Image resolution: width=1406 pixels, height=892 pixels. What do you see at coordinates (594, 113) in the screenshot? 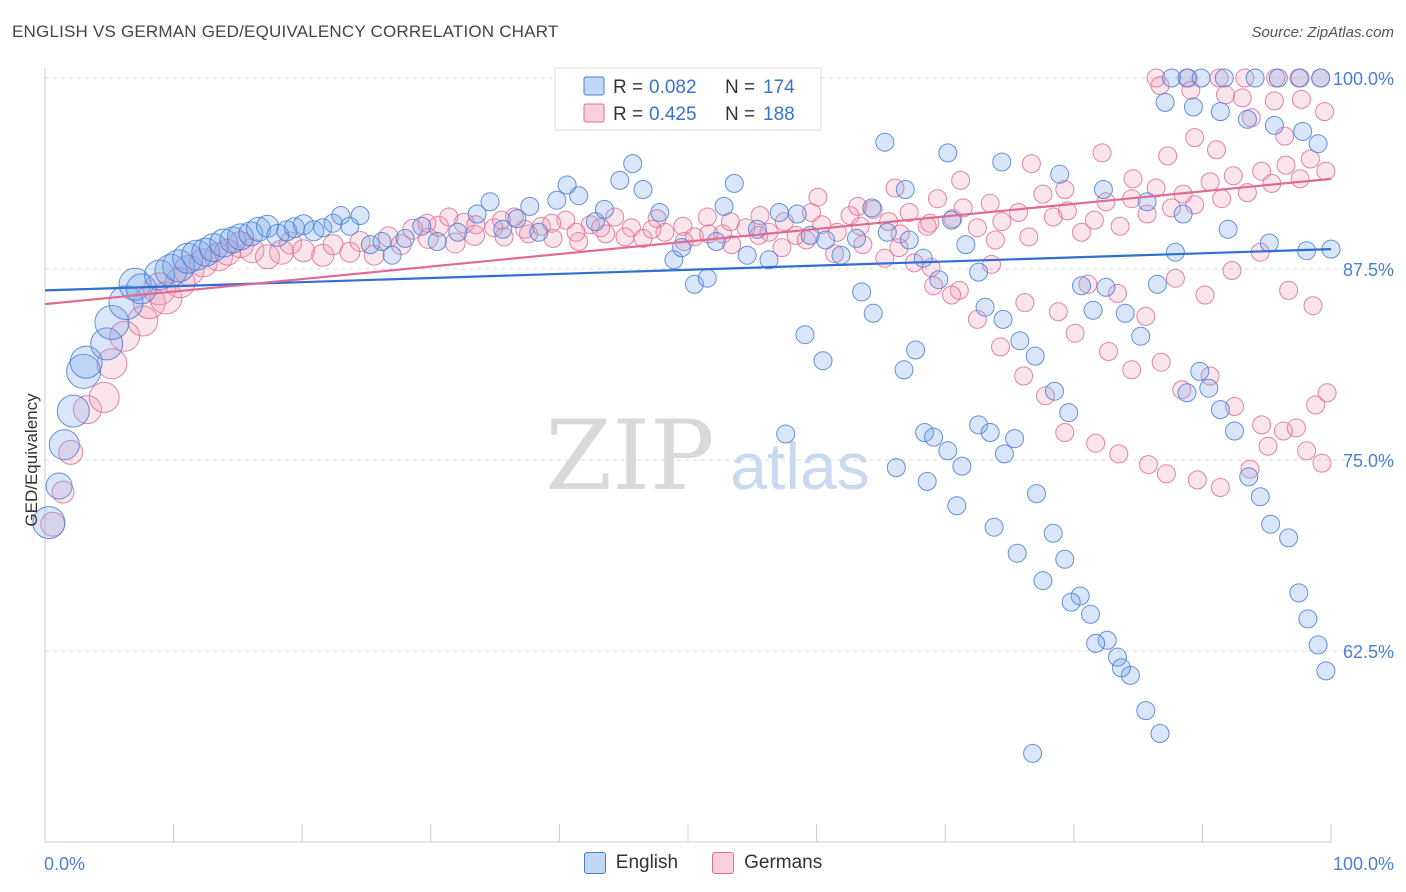
I see `legend-swatch-germans` at bounding box center [594, 113].